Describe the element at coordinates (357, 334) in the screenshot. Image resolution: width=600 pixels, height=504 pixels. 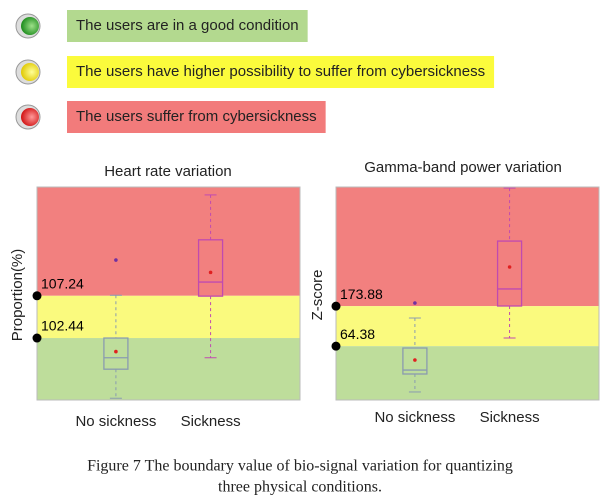
I see `threshold-label: 64.38` at that location.